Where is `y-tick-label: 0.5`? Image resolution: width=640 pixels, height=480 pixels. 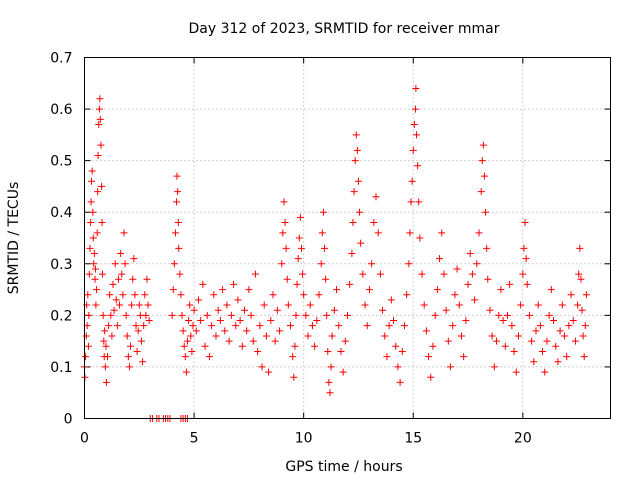
y-tick-label: 0.5 is located at coordinates (61, 162).